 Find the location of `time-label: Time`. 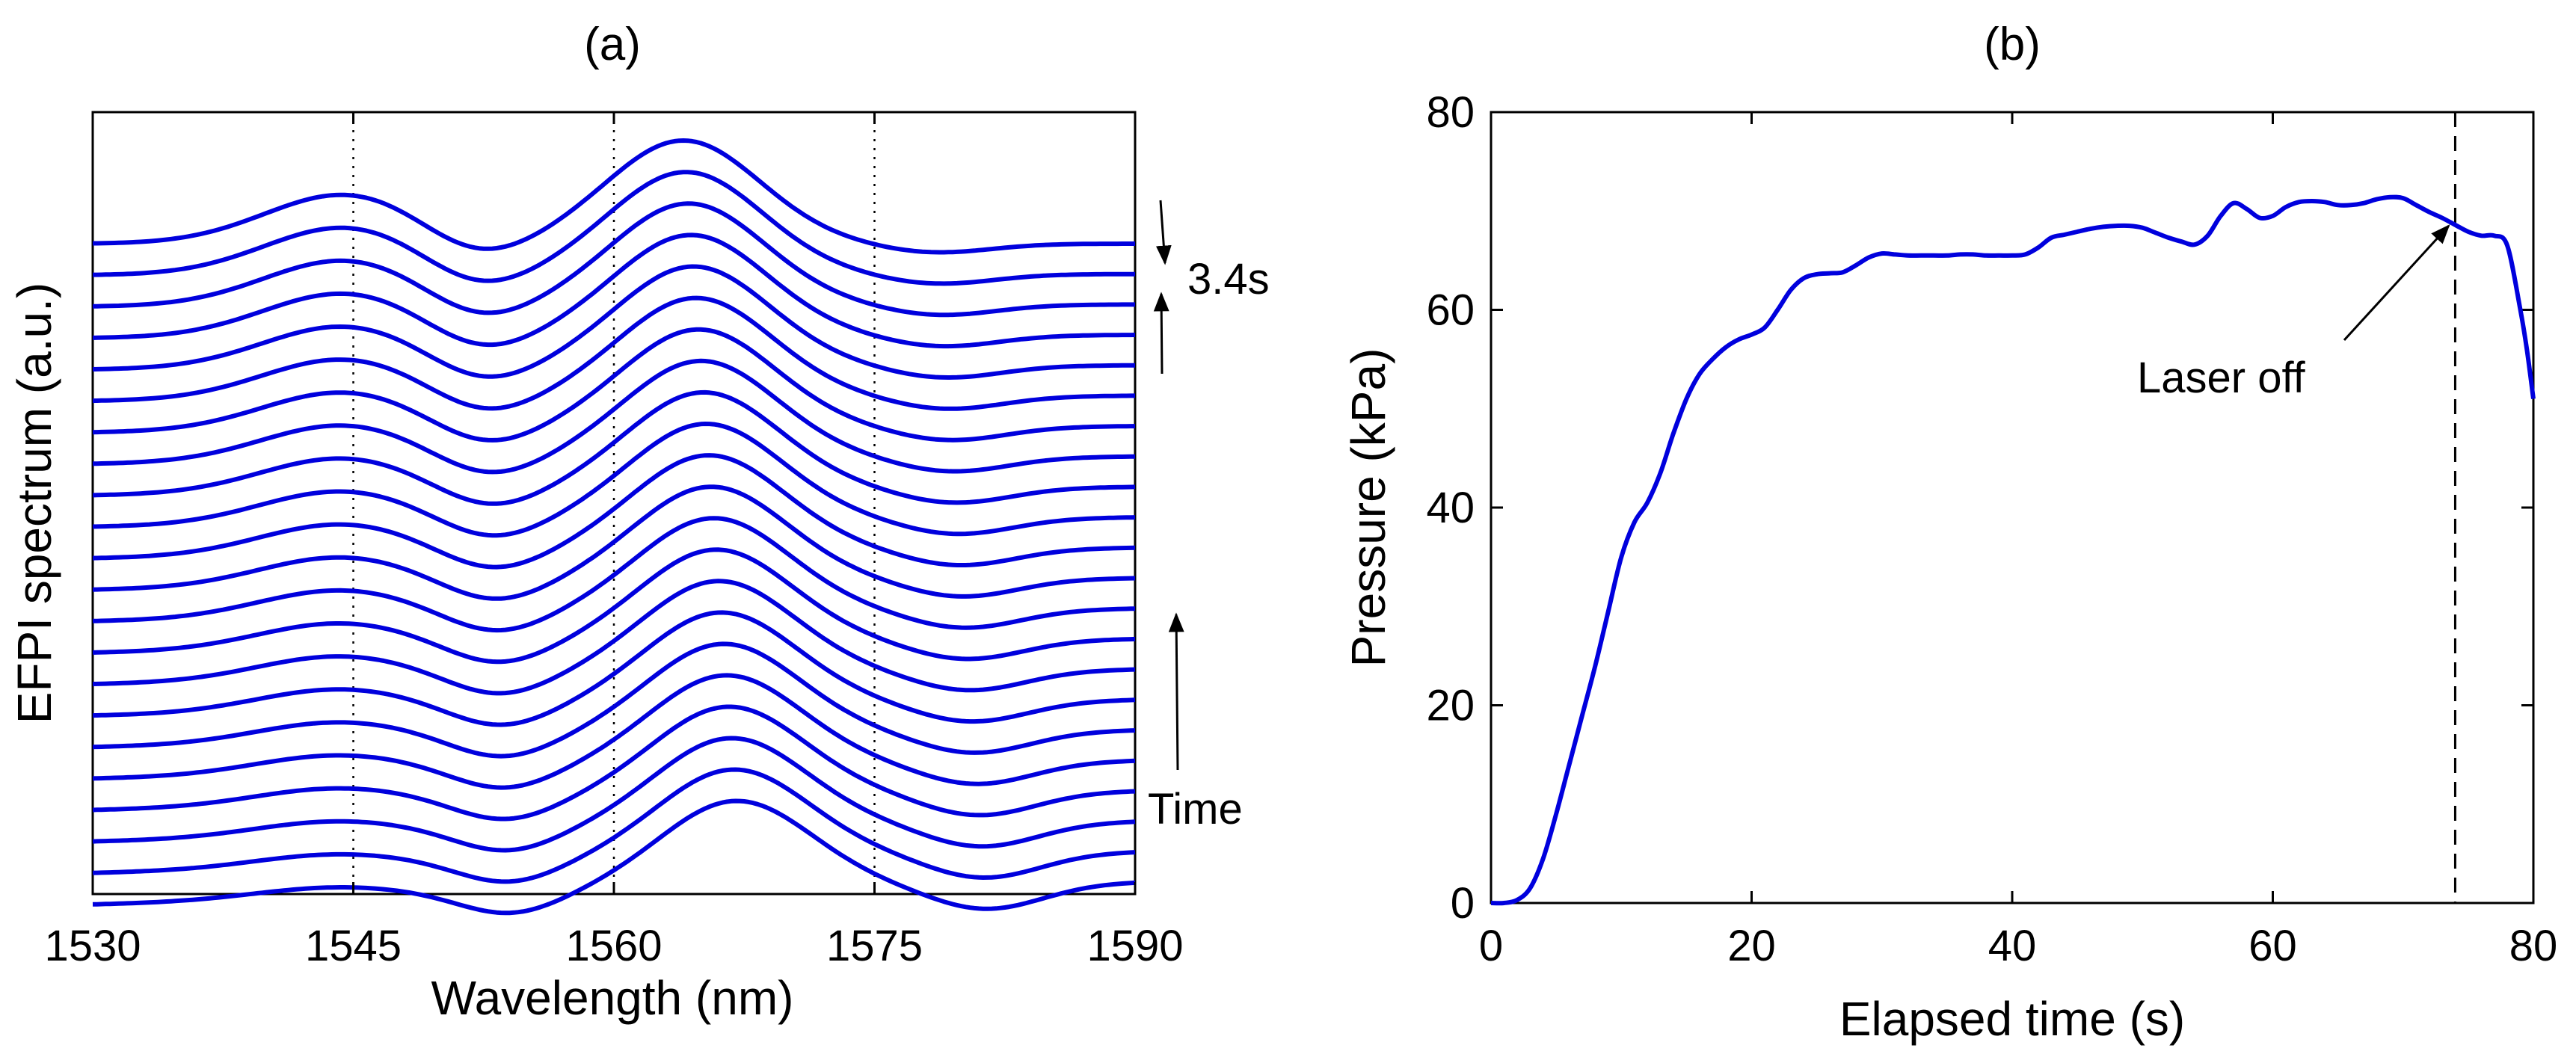

time-label: Time is located at coordinates (1195, 809).